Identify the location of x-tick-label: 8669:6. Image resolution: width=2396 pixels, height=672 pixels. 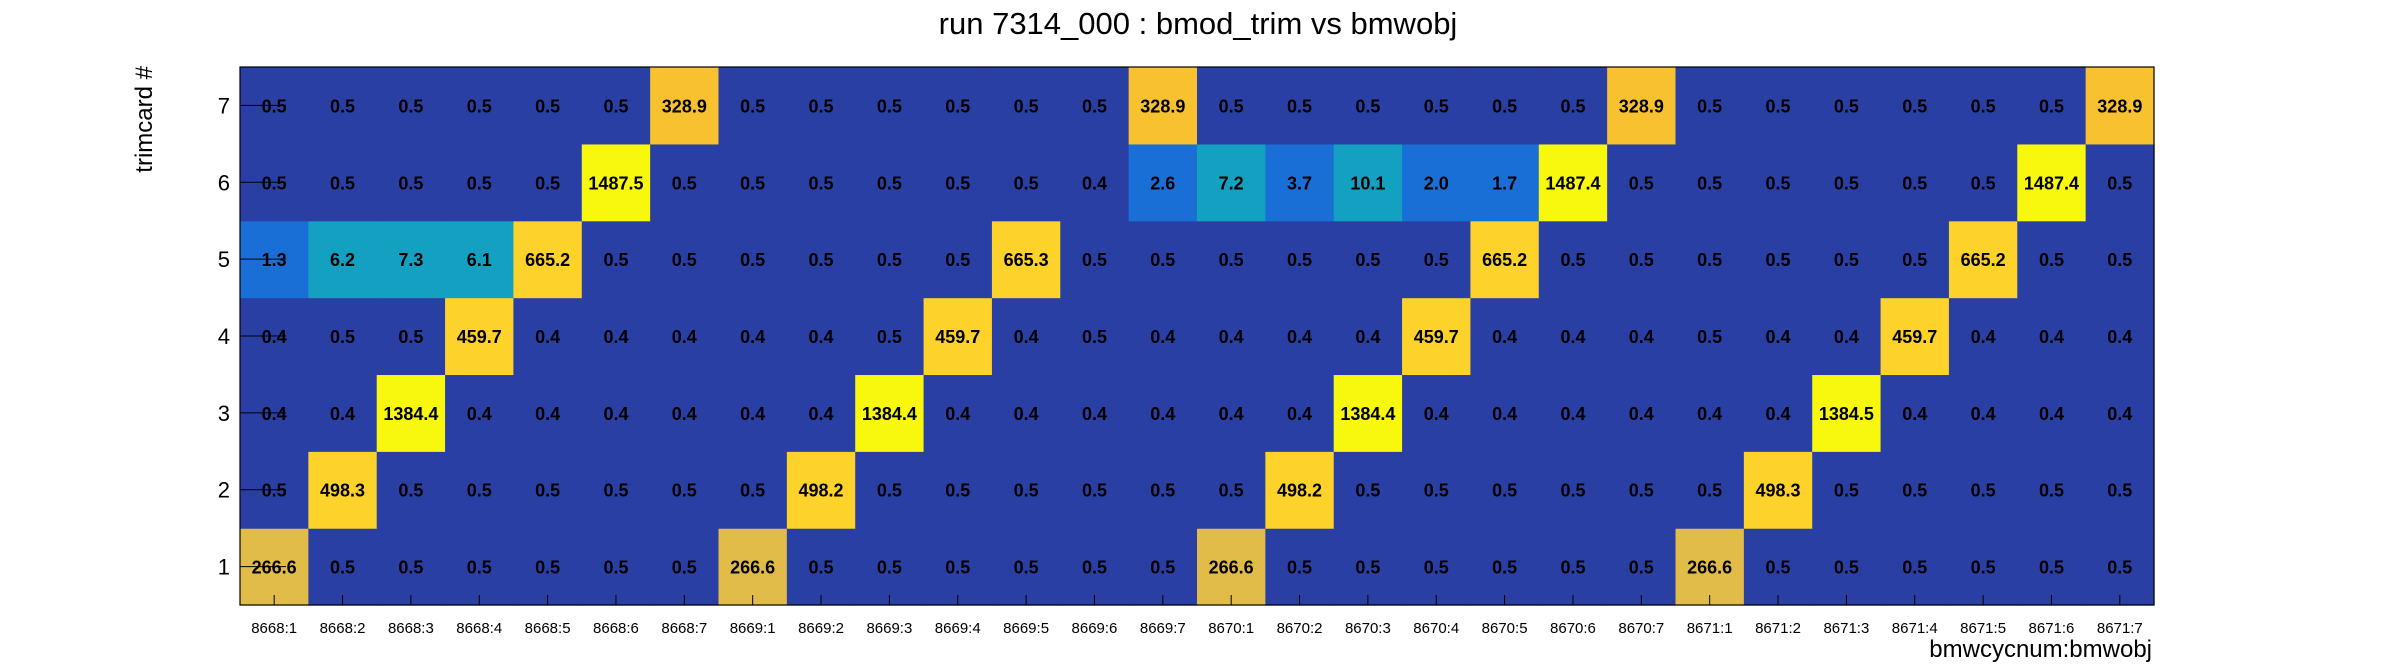
(1095, 628).